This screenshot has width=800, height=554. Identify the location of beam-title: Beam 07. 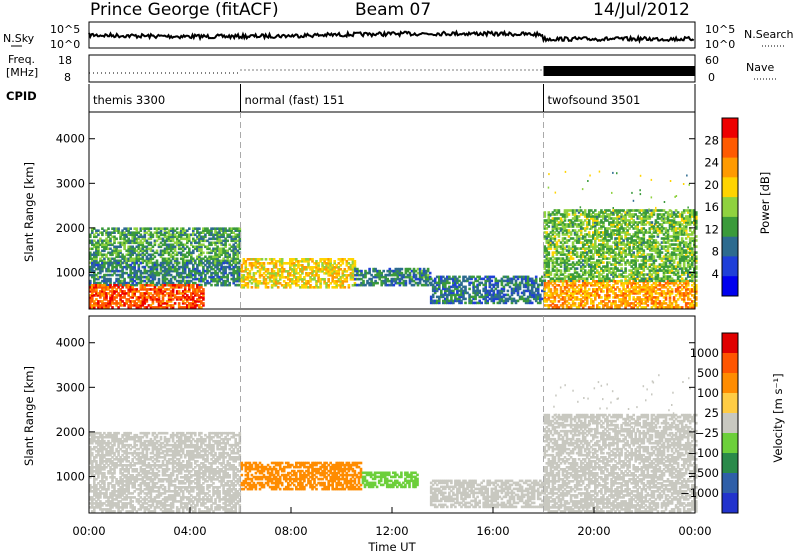
(393, 10).